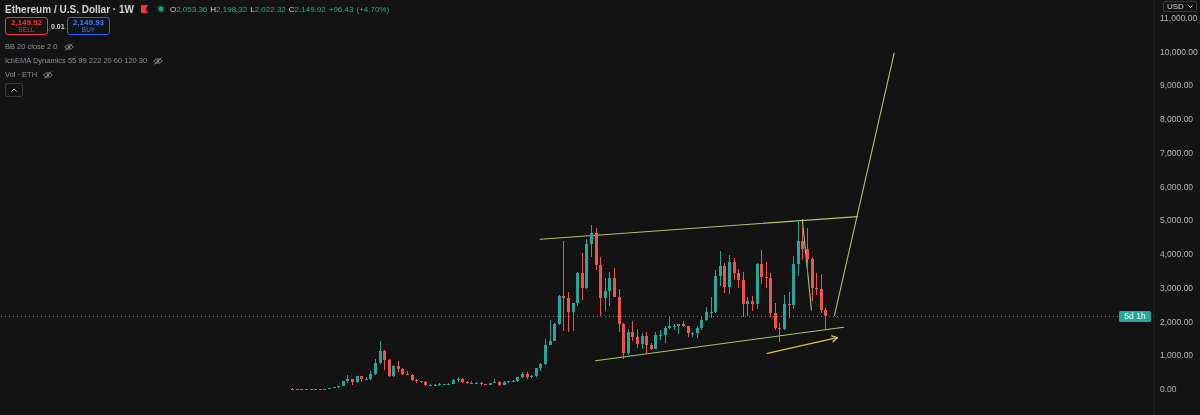 The image size is (1200, 415). I want to click on y-tick-label: 8,000.00, so click(1177, 119).